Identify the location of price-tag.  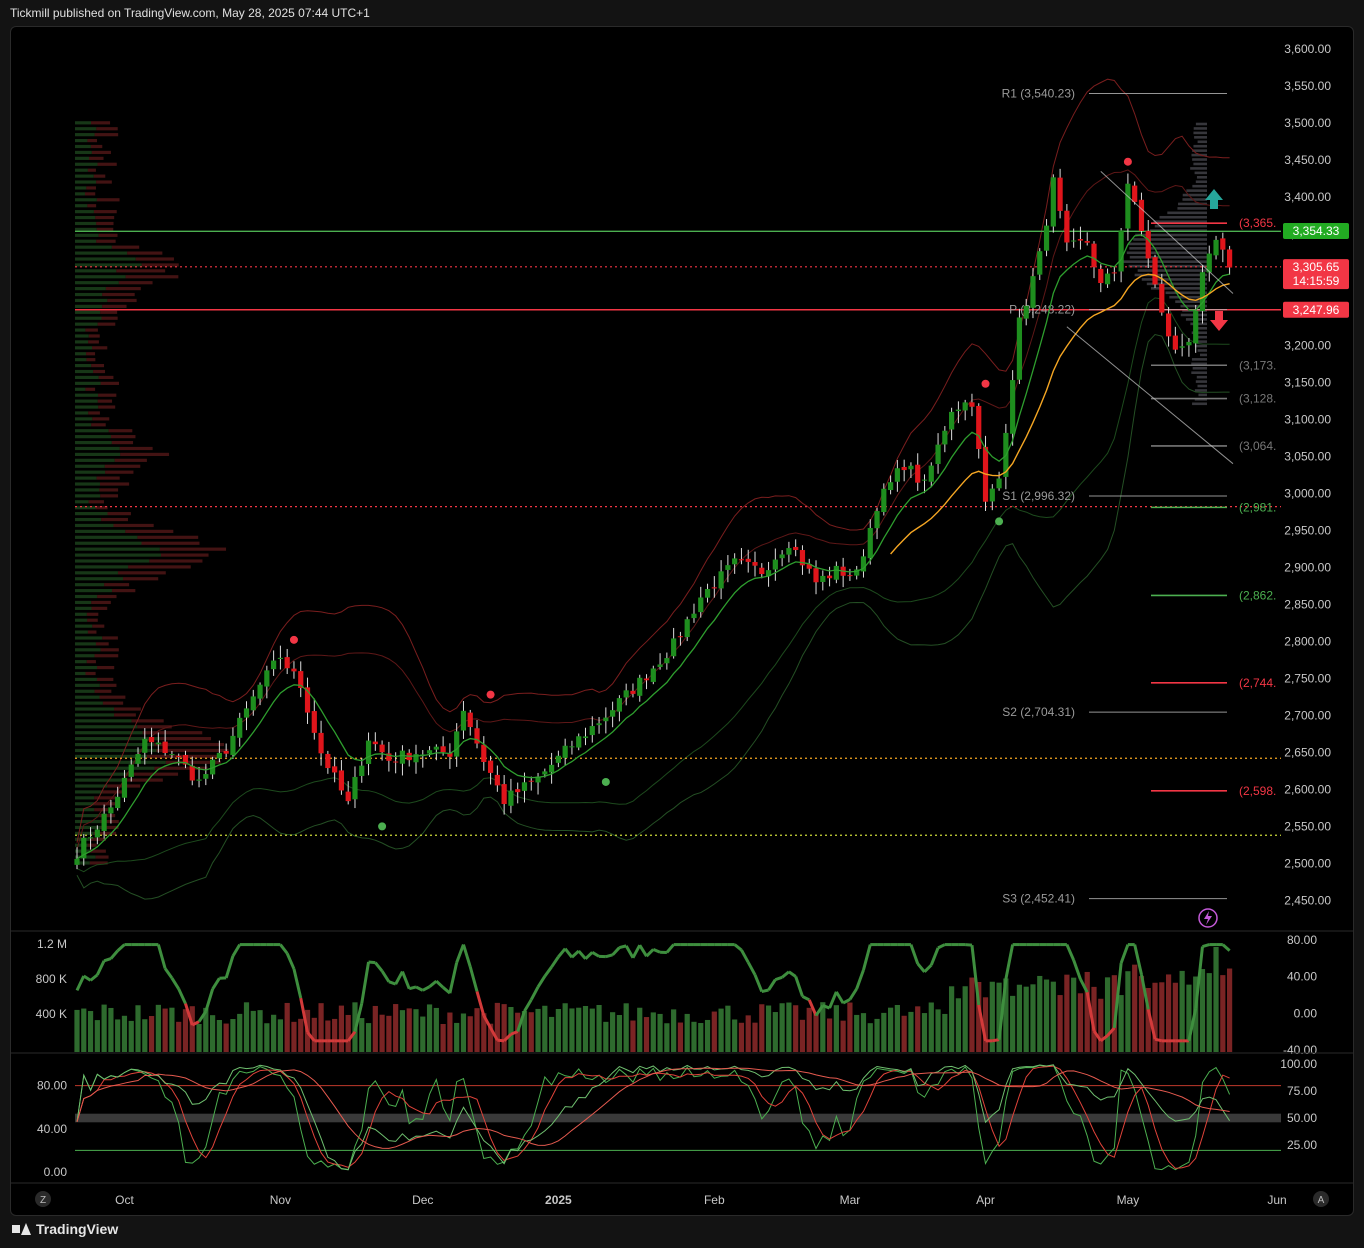
(1316, 274).